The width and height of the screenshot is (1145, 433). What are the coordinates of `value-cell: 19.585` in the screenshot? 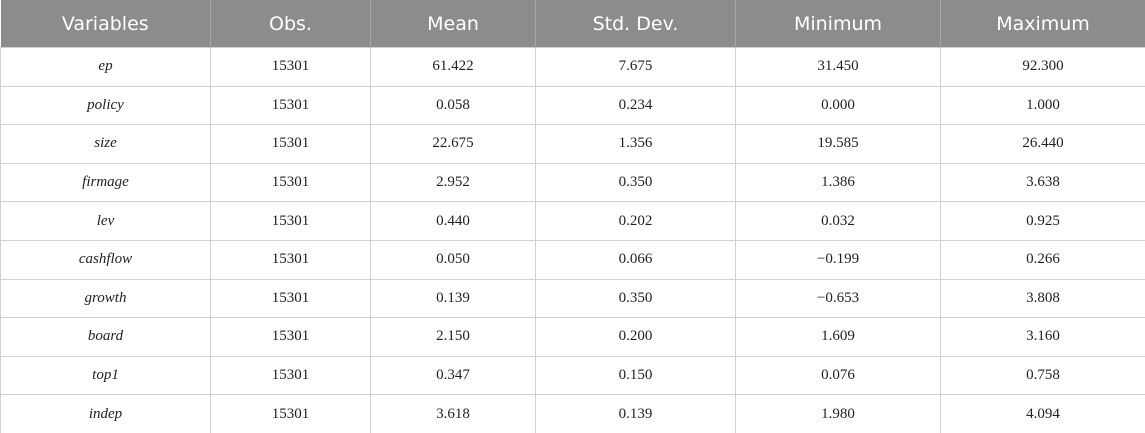 It's located at (838, 144).